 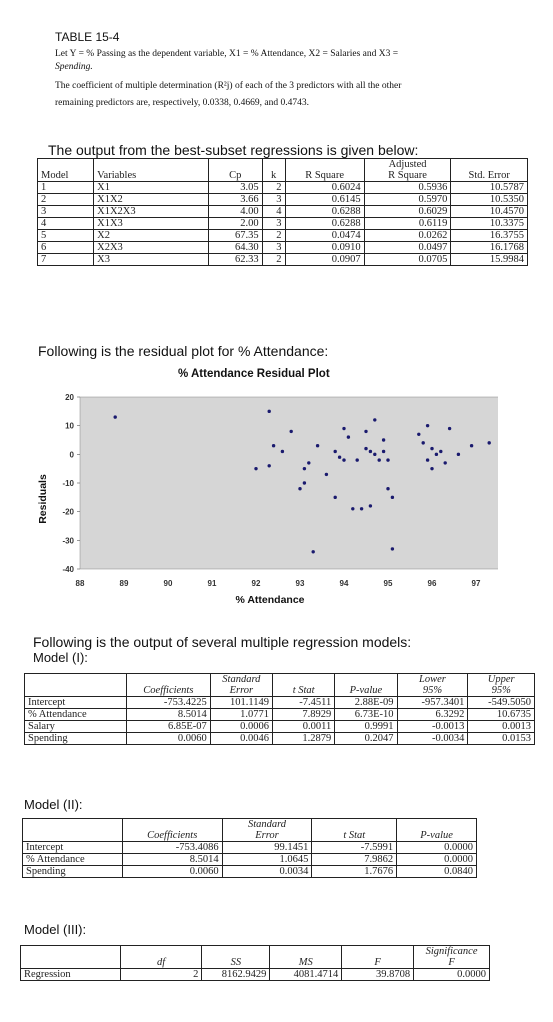 What do you see at coordinates (366, 738) in the screenshot?
I see `table-cell: 0.2047` at bounding box center [366, 738].